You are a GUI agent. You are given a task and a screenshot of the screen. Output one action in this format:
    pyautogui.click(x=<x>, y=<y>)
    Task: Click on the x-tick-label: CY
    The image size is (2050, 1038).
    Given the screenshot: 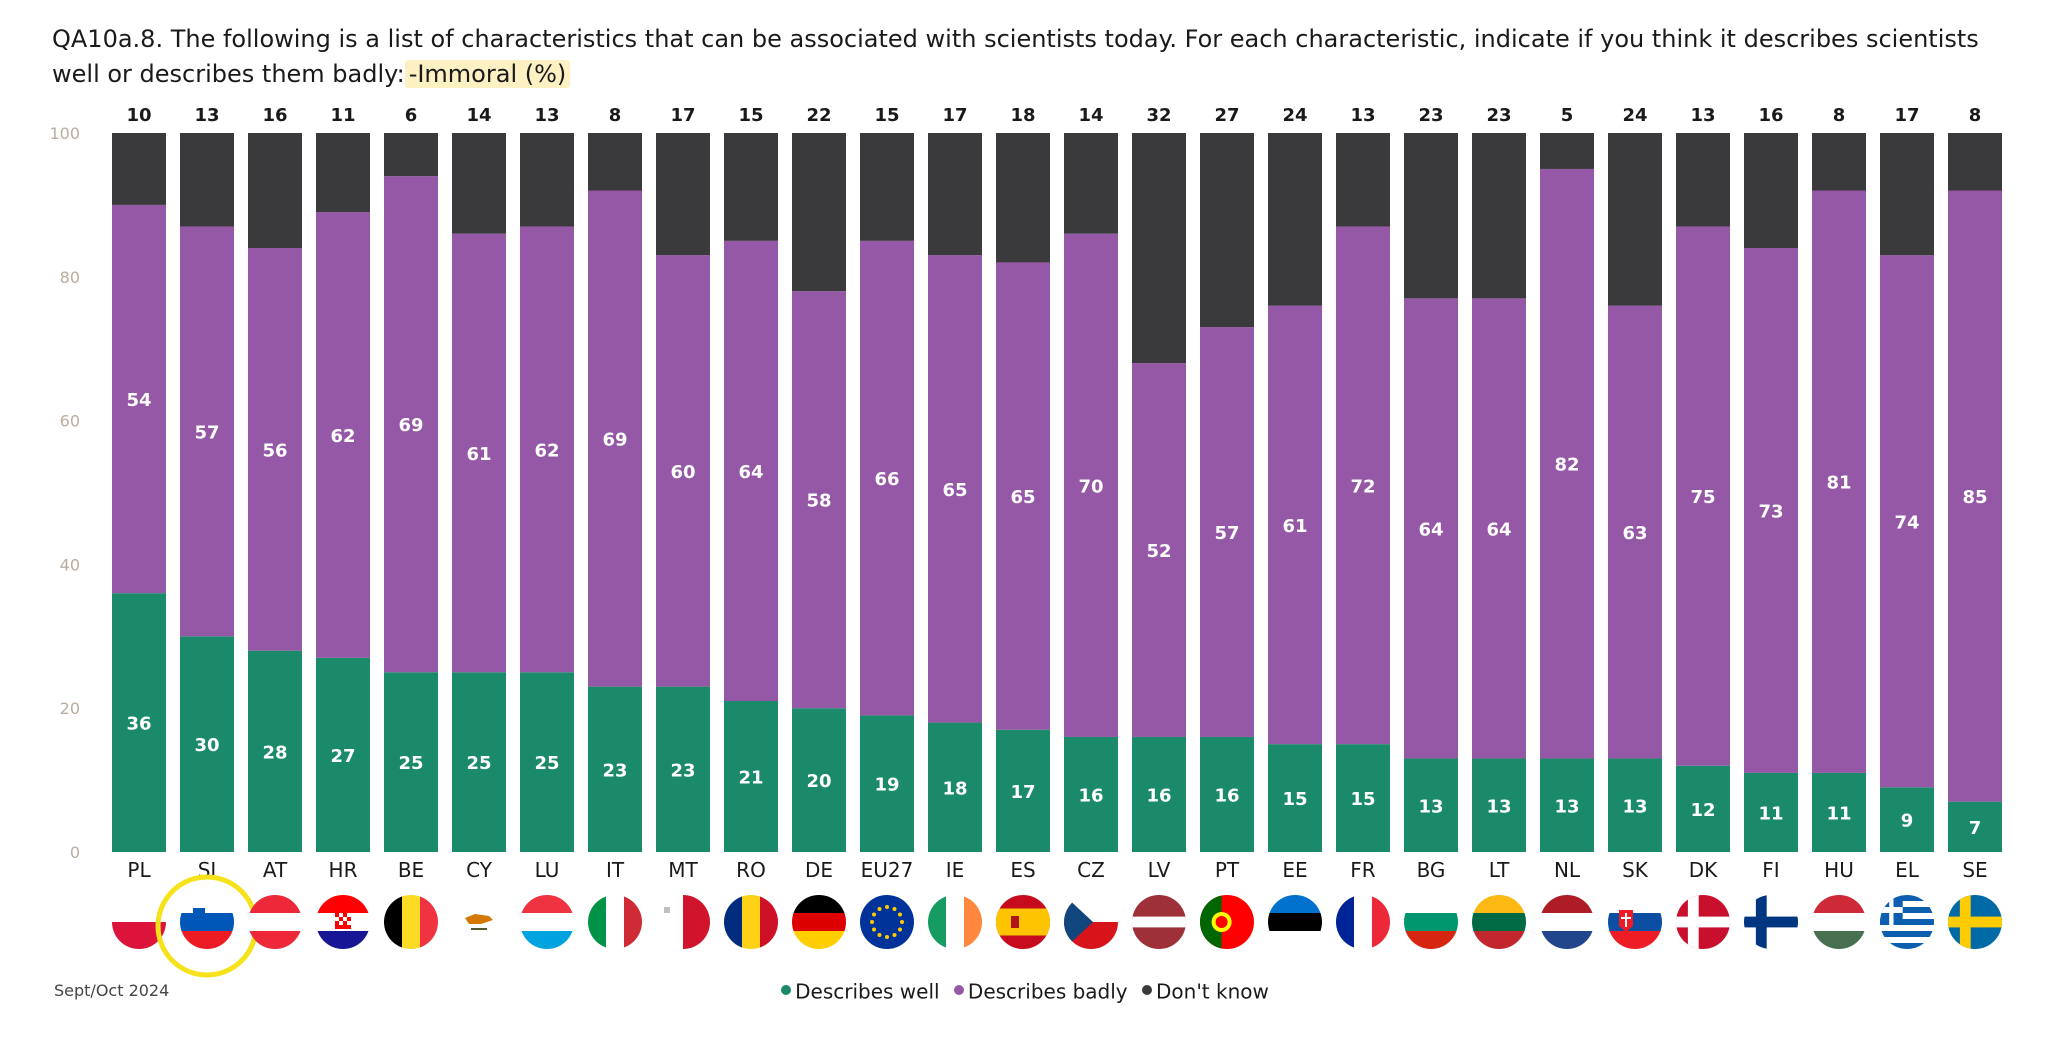 What is the action you would take?
    pyautogui.click(x=479, y=870)
    